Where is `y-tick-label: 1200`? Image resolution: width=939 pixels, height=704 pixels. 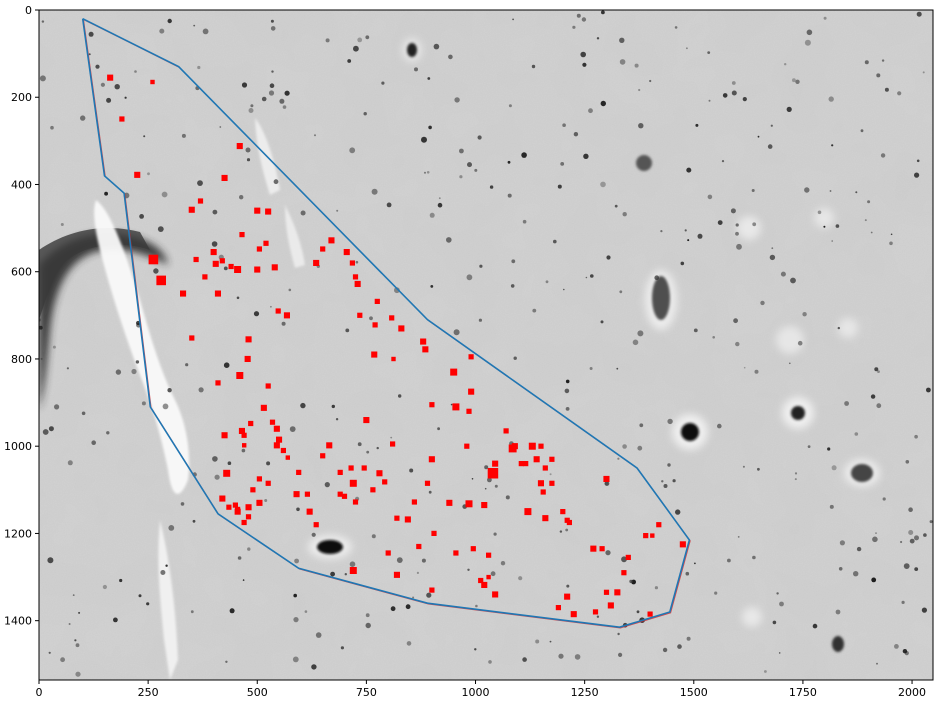 y-tick-label: 1200 is located at coordinates (18, 533).